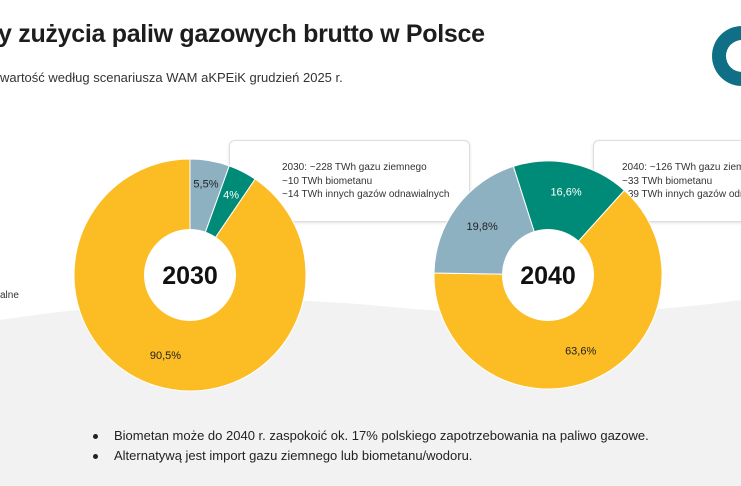  Describe the element at coordinates (565, 192) in the screenshot. I see `slice-label: 16,6%` at that location.